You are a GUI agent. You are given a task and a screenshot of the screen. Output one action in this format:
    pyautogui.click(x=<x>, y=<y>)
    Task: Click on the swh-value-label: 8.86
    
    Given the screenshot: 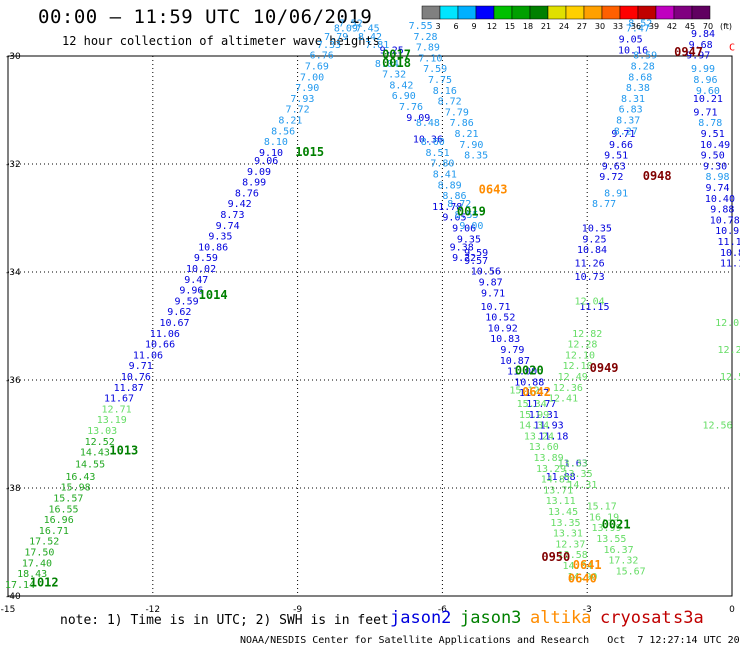 What is the action you would take?
    pyautogui.click(x=454, y=196)
    